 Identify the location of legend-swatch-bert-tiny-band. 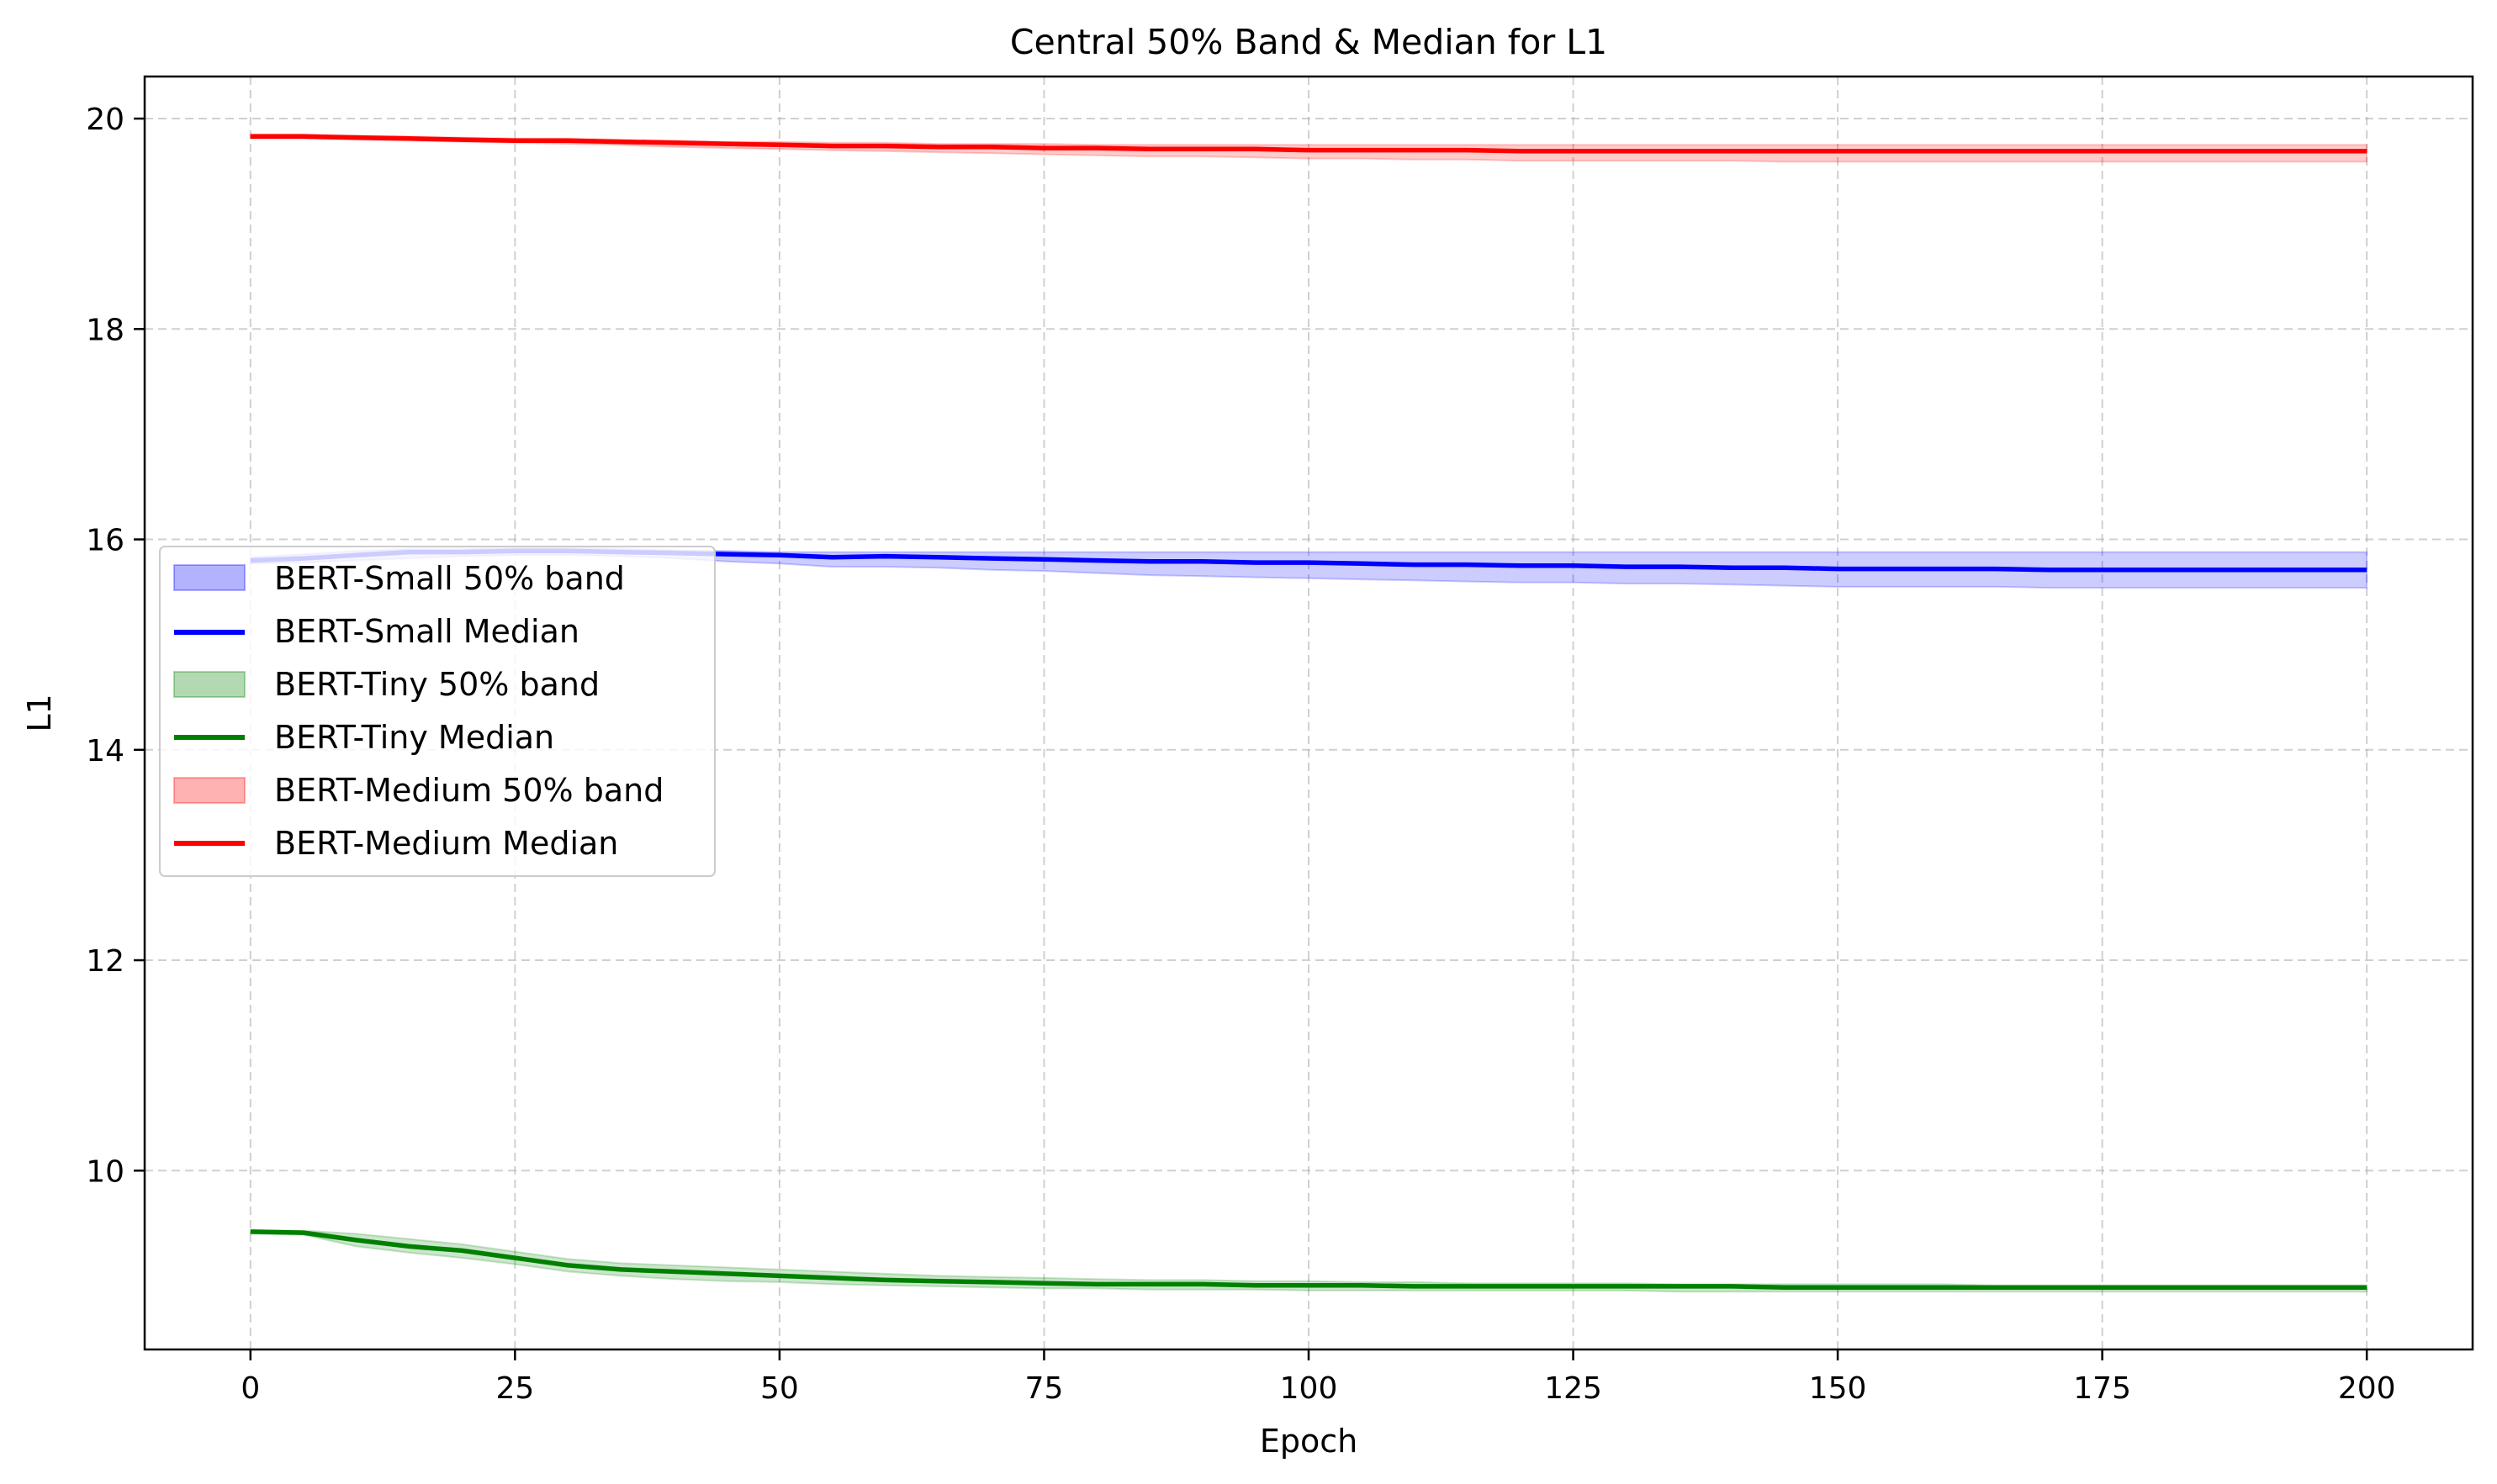
(209, 684).